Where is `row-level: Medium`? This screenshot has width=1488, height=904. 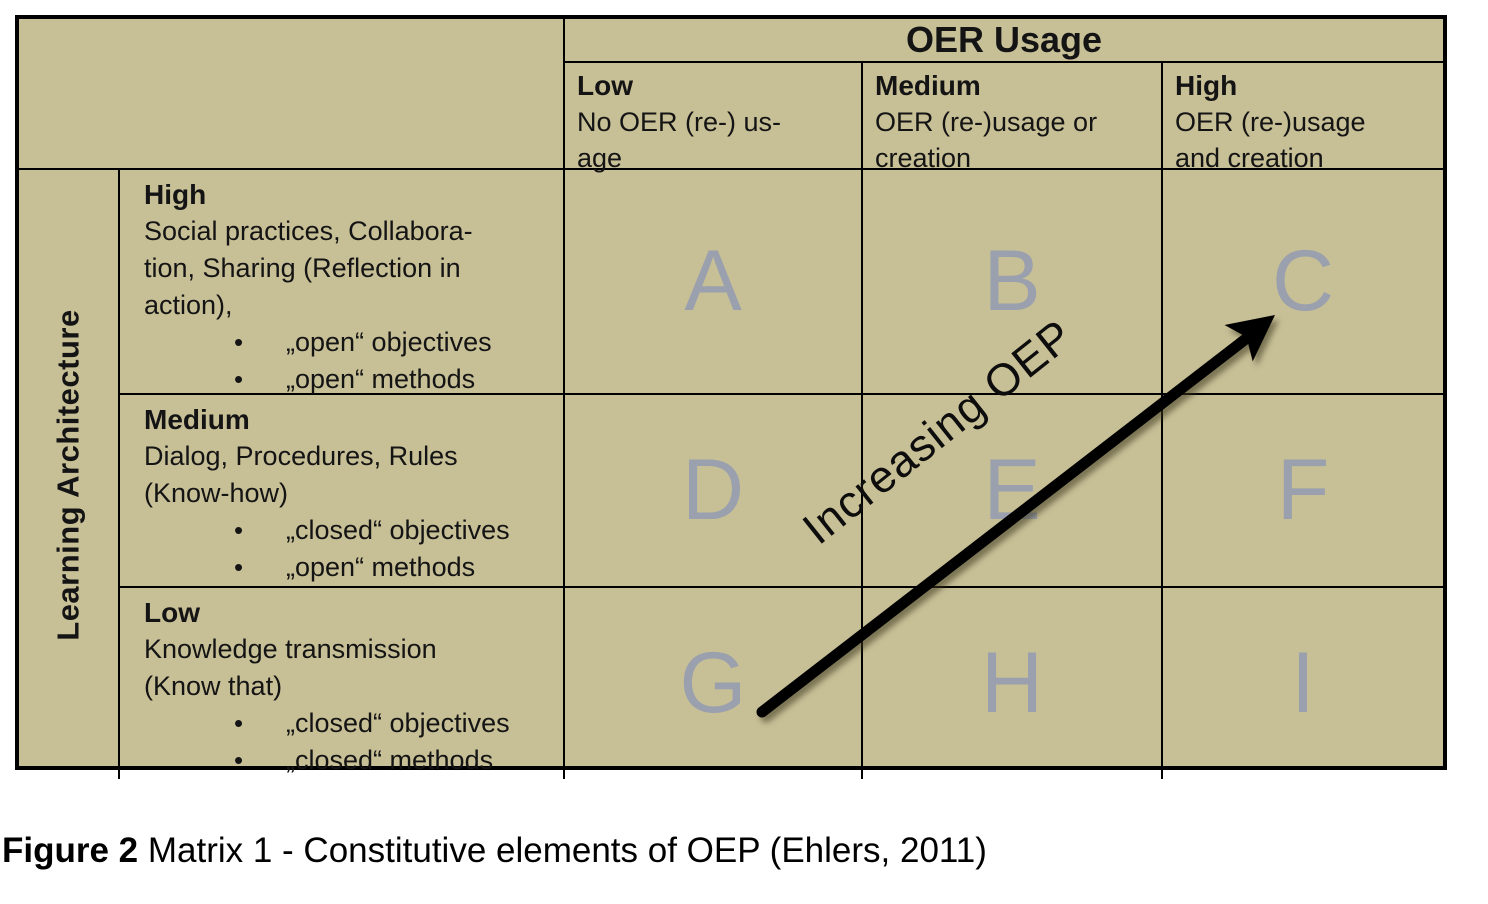 row-level: Medium is located at coordinates (197, 419).